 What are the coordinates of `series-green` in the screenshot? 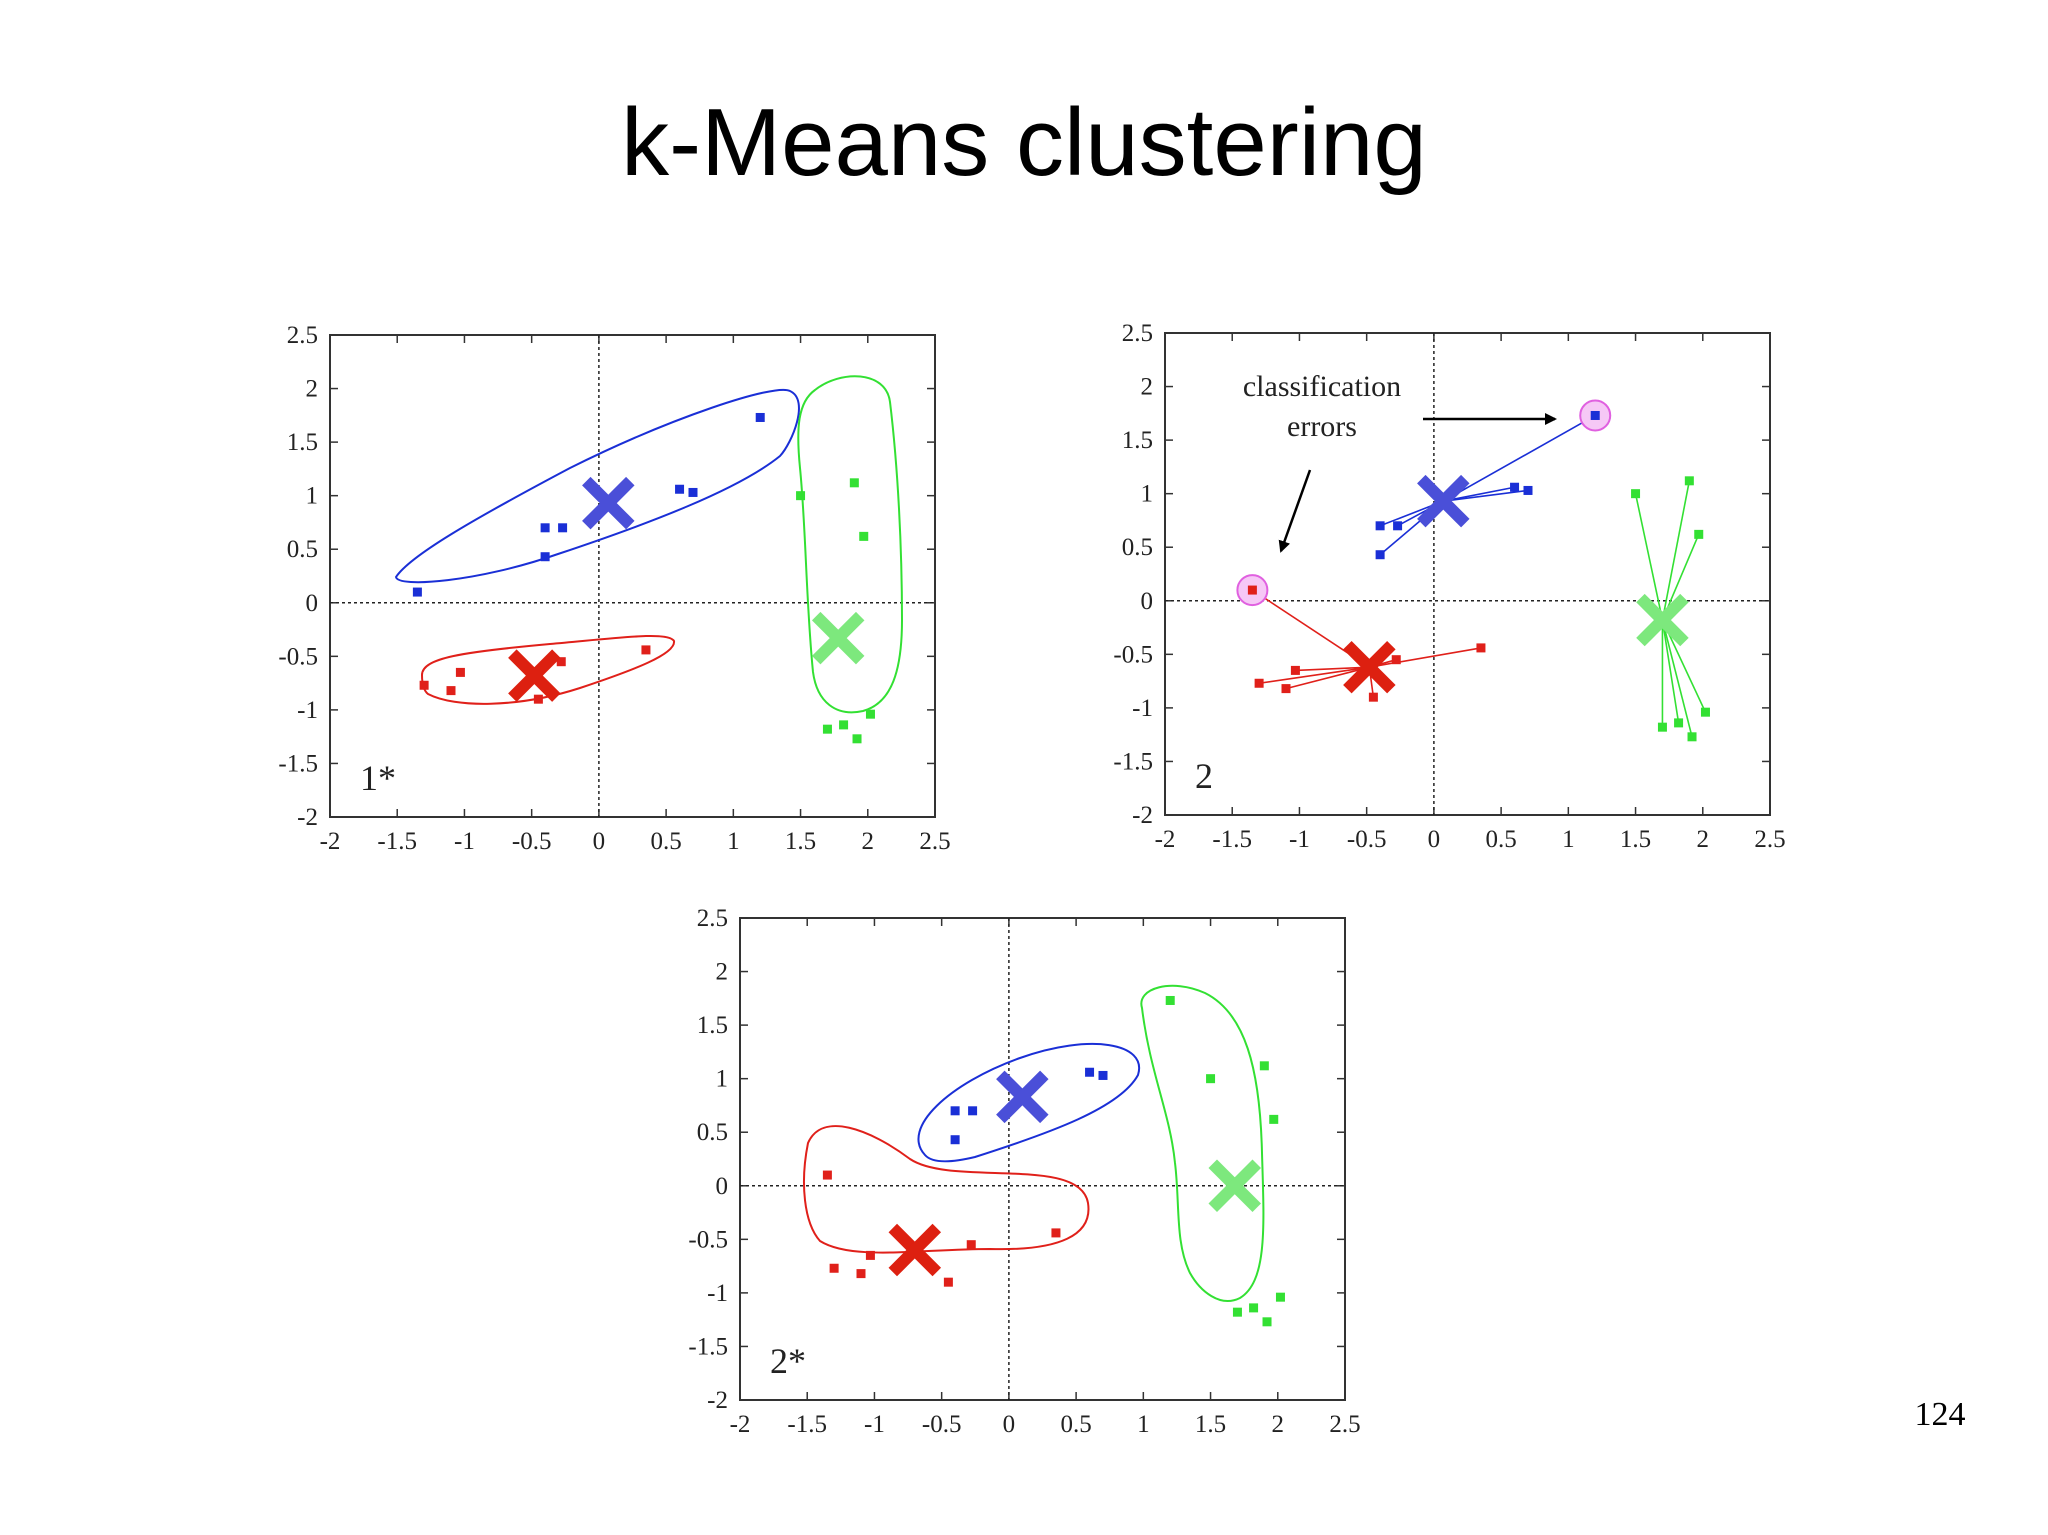 It's located at (1225, 1161).